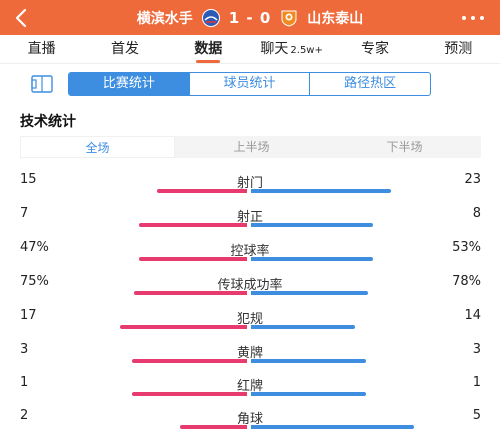 The image size is (500, 440). I want to click on stat-row-shots: 15 射门 23, so click(250, 189).